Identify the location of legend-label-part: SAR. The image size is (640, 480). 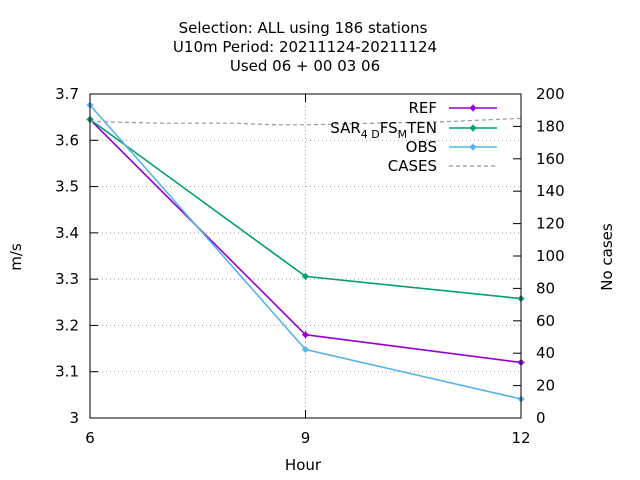
(345, 128).